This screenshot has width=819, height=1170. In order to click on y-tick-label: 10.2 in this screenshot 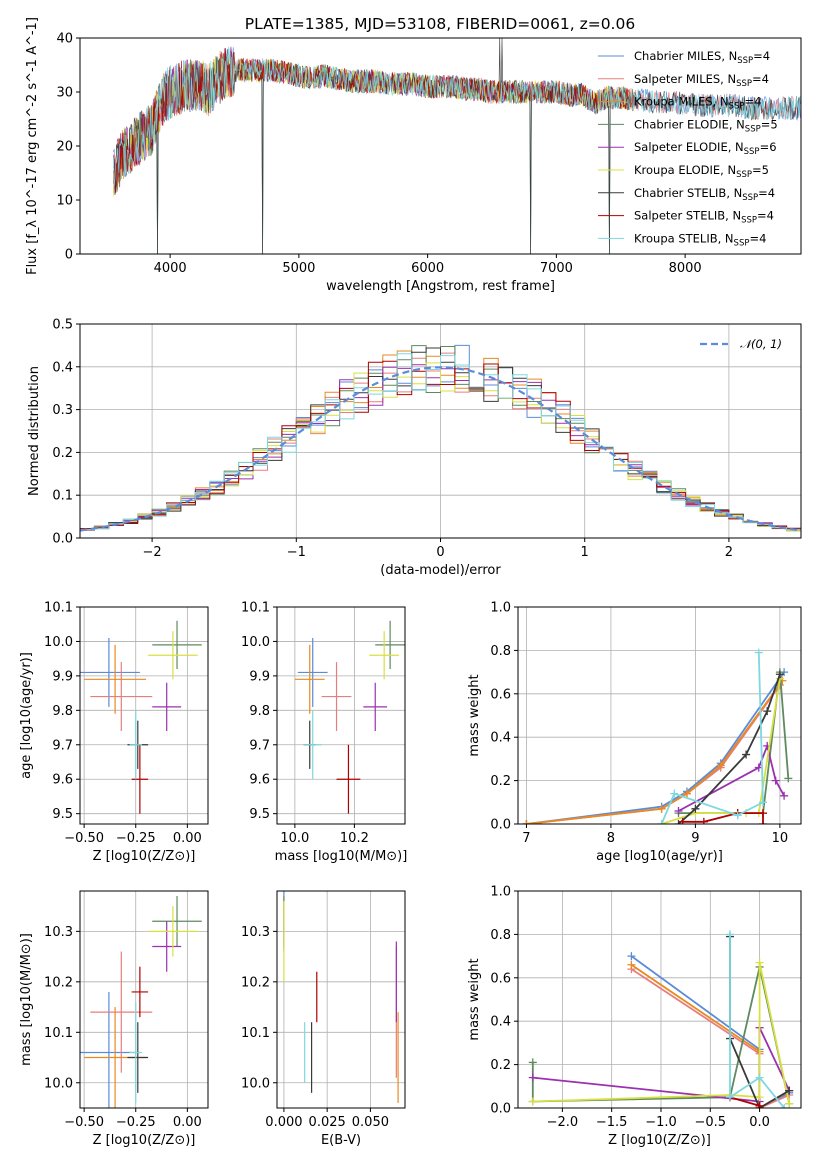, I will do `click(255, 982)`.